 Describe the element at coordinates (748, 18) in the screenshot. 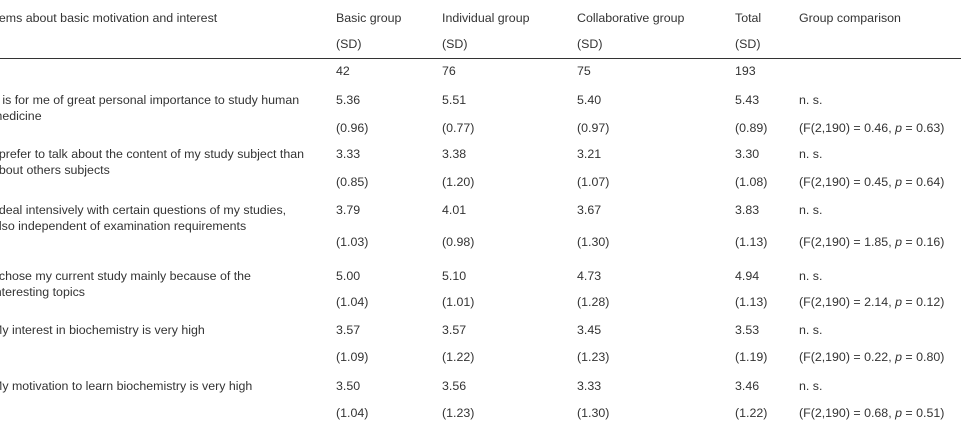

I see `header-total: Total` at that location.